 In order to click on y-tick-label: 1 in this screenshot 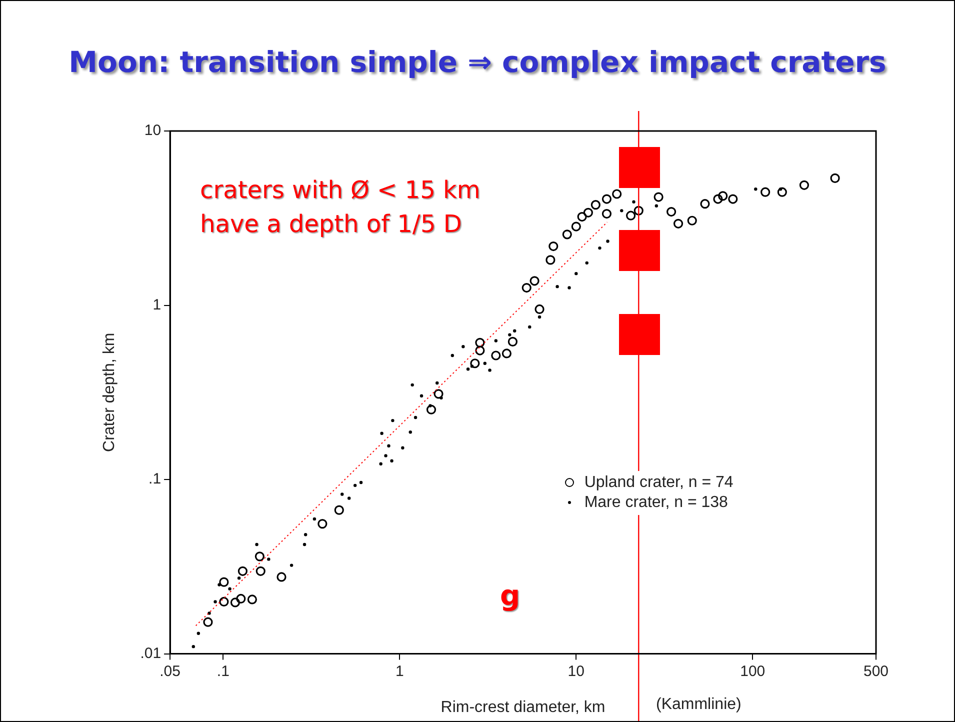, I will do `click(157, 305)`.